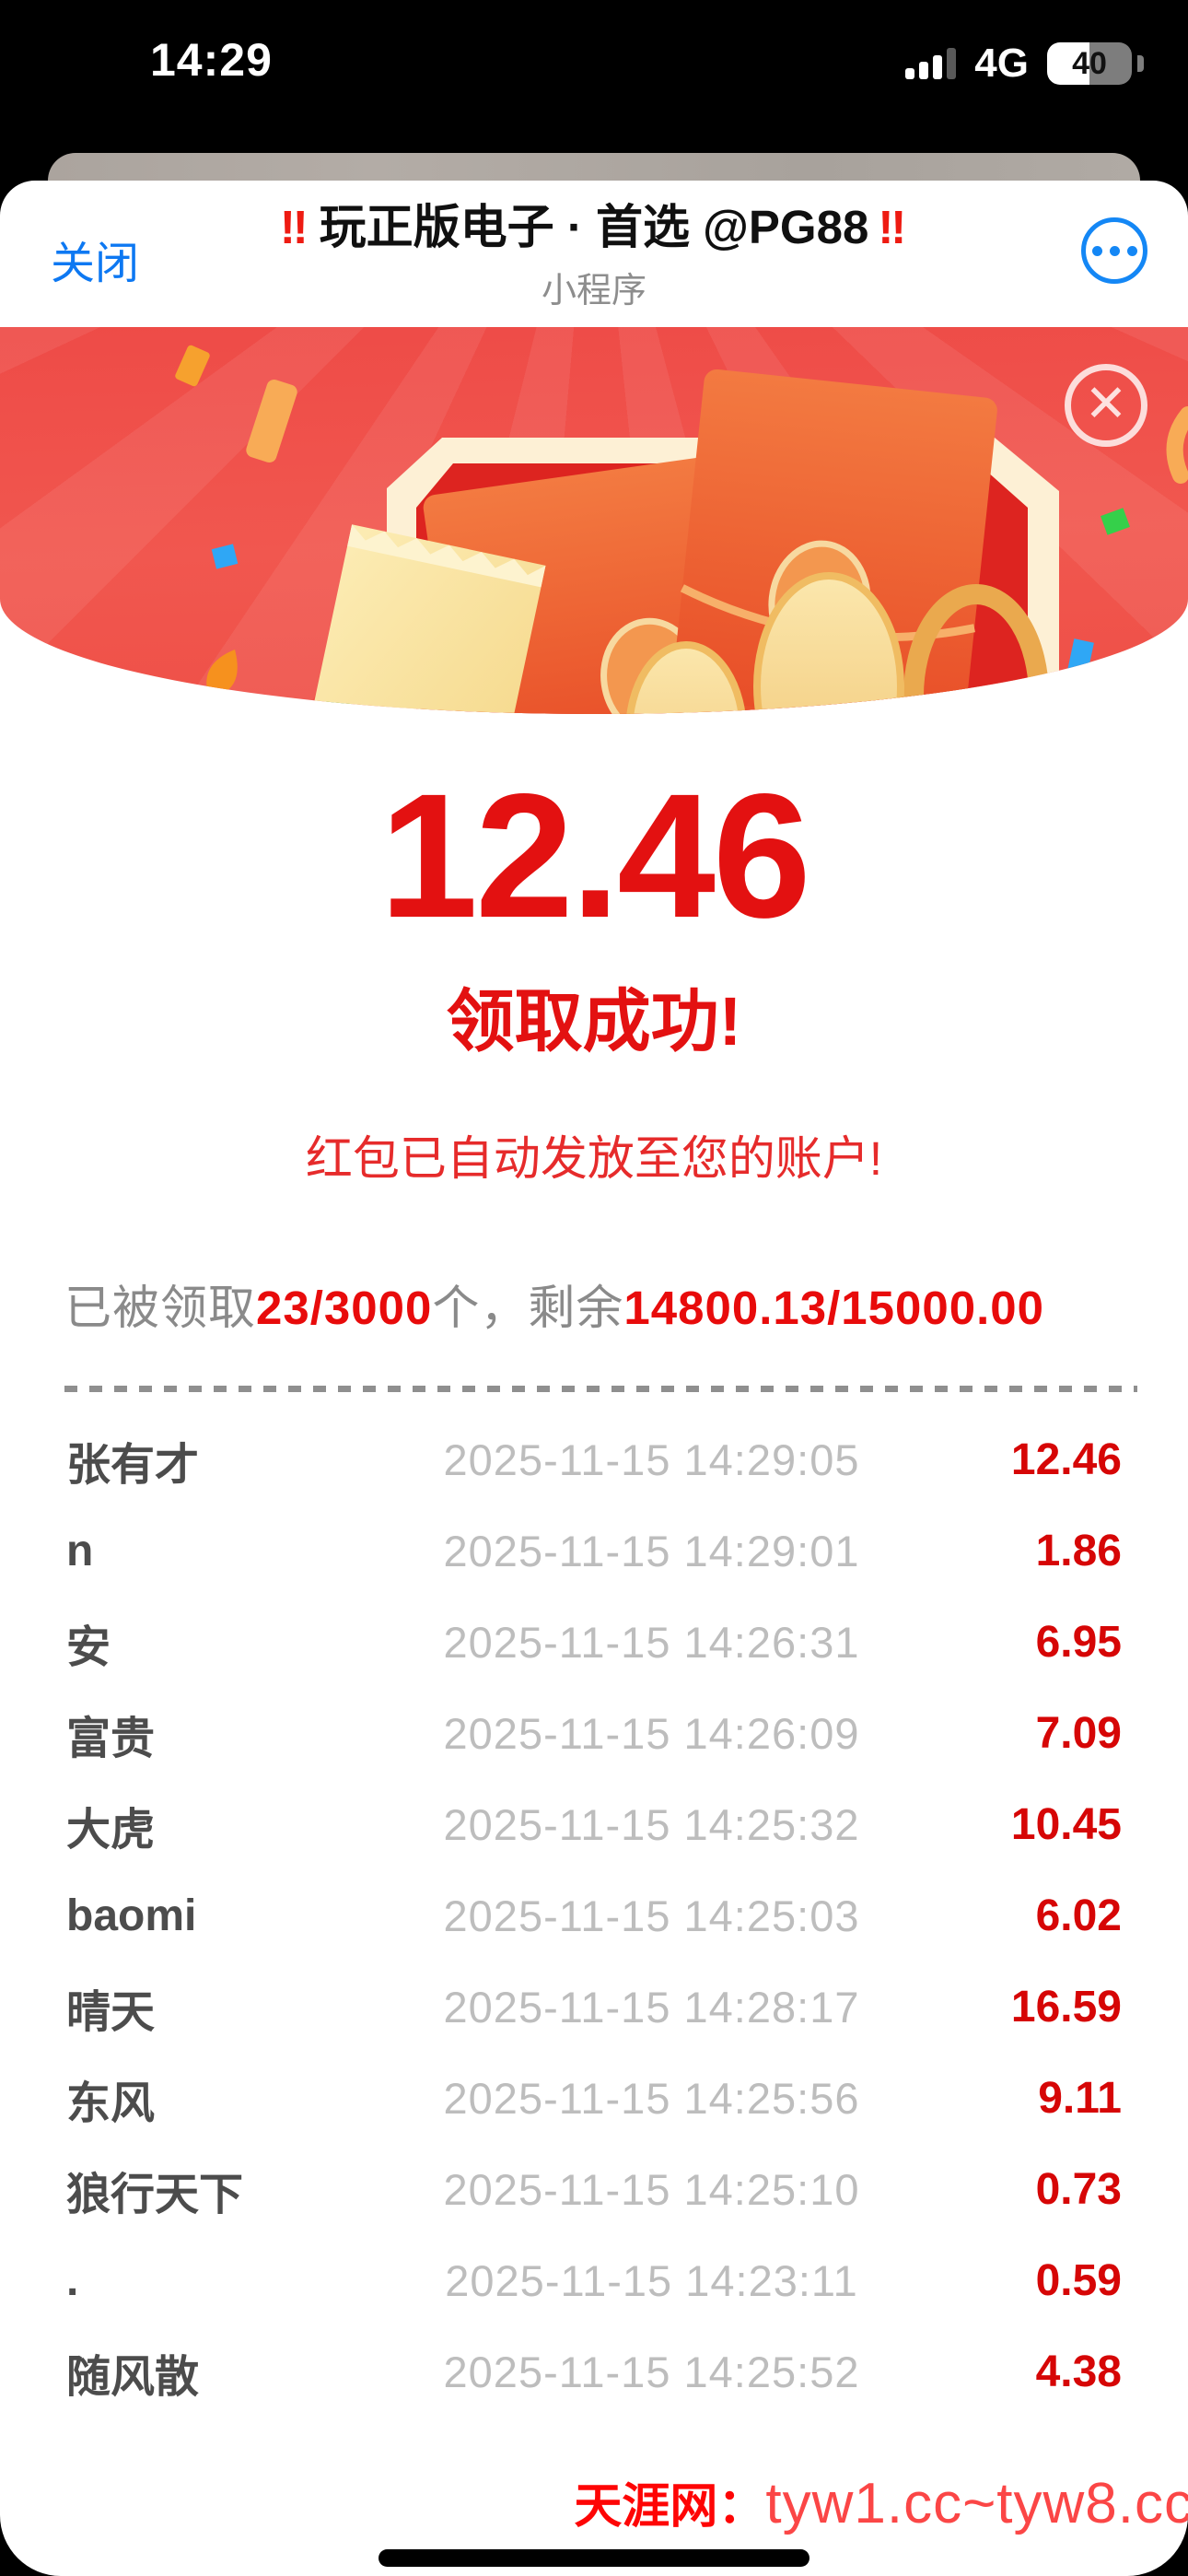  Describe the element at coordinates (1078, 1733) in the screenshot. I see `record-amount: 7.09` at that location.